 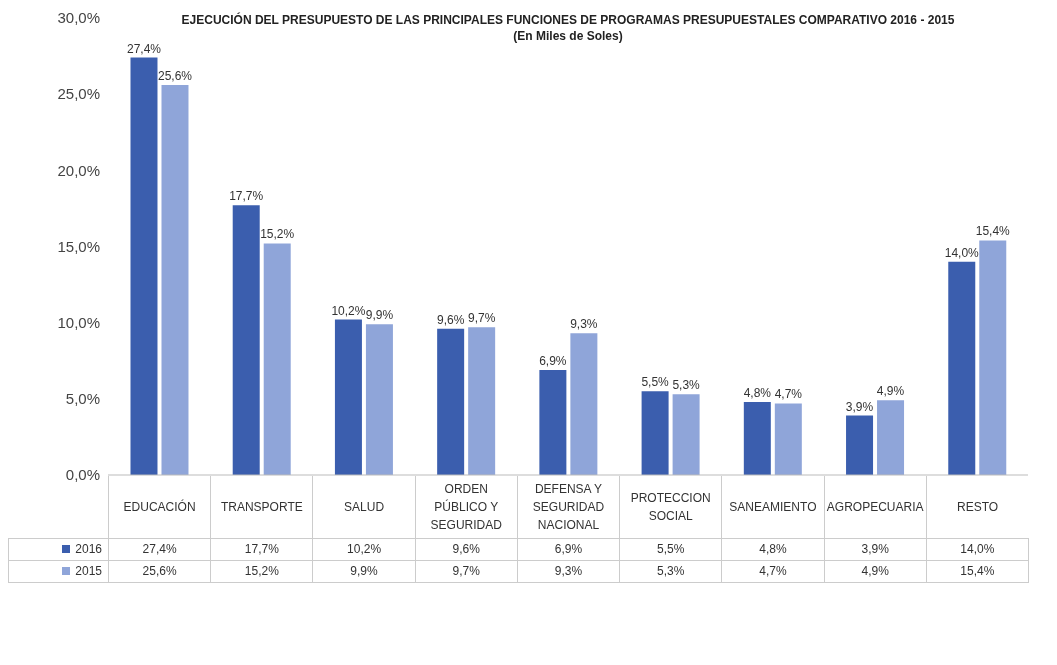 I want to click on text: 9,9%, so click(x=379, y=315).